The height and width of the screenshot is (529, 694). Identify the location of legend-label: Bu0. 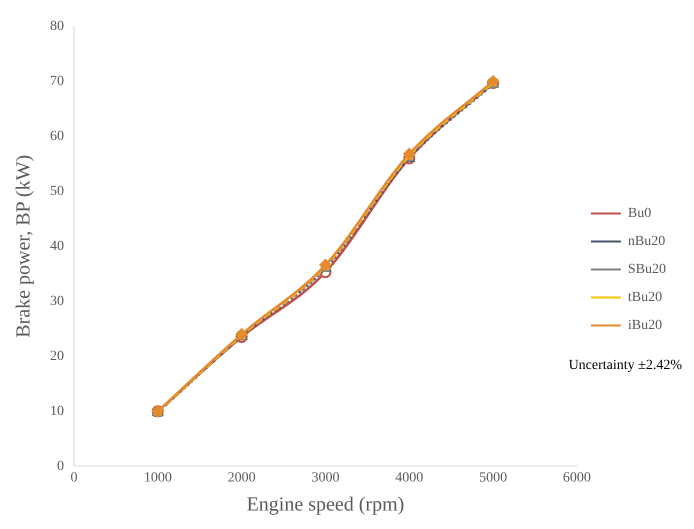
(640, 214).